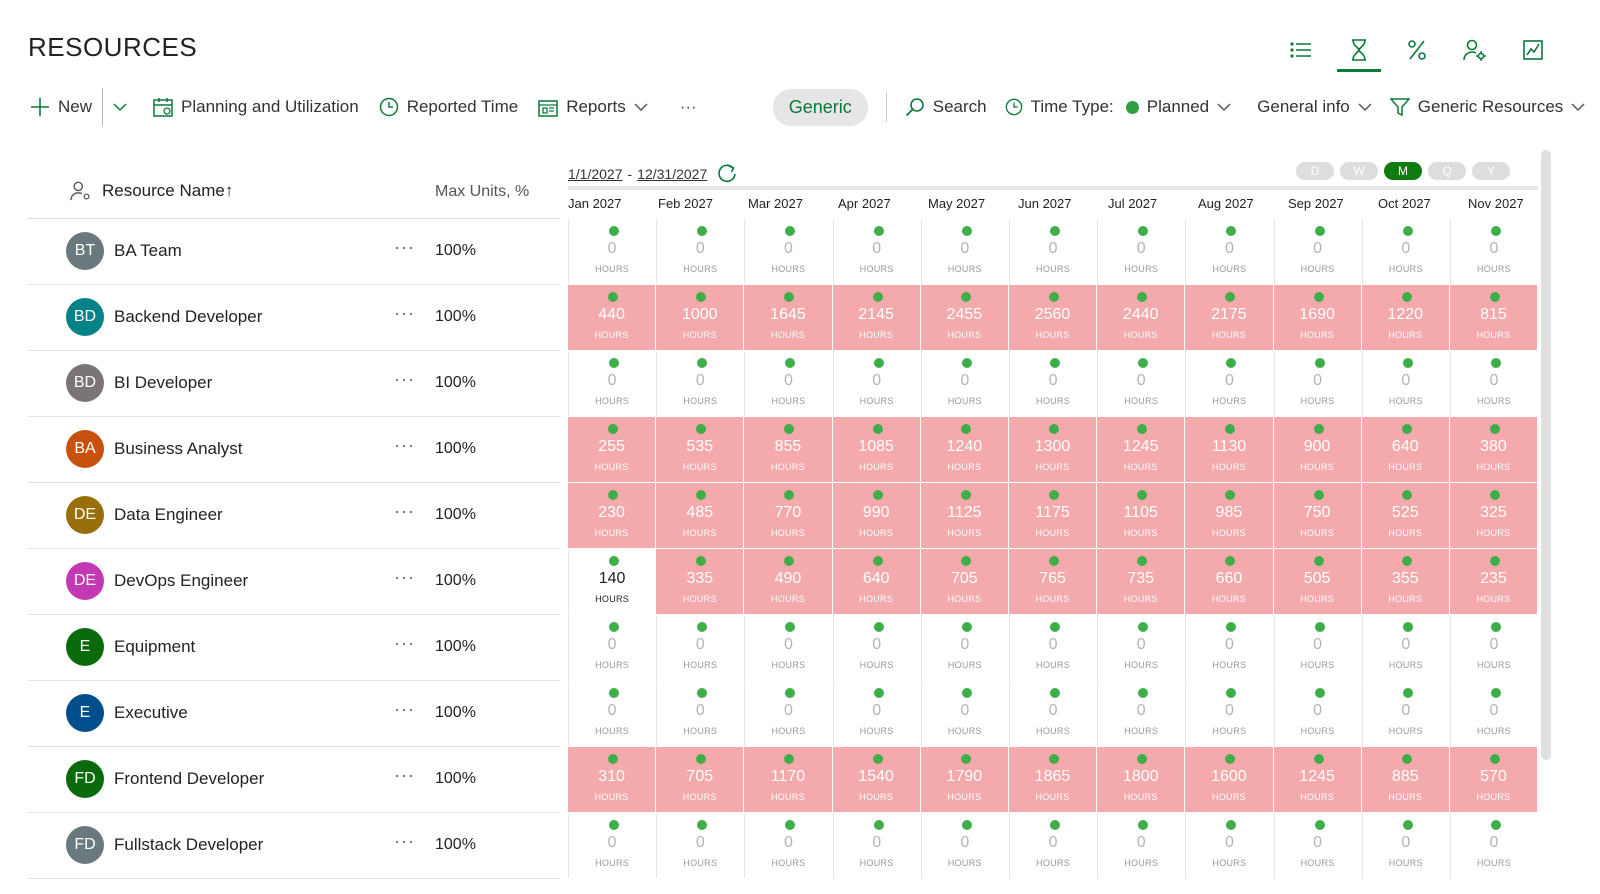 The image size is (1600, 894). Describe the element at coordinates (1318, 107) in the screenshot. I see `general-info-dropdown: General info` at that location.